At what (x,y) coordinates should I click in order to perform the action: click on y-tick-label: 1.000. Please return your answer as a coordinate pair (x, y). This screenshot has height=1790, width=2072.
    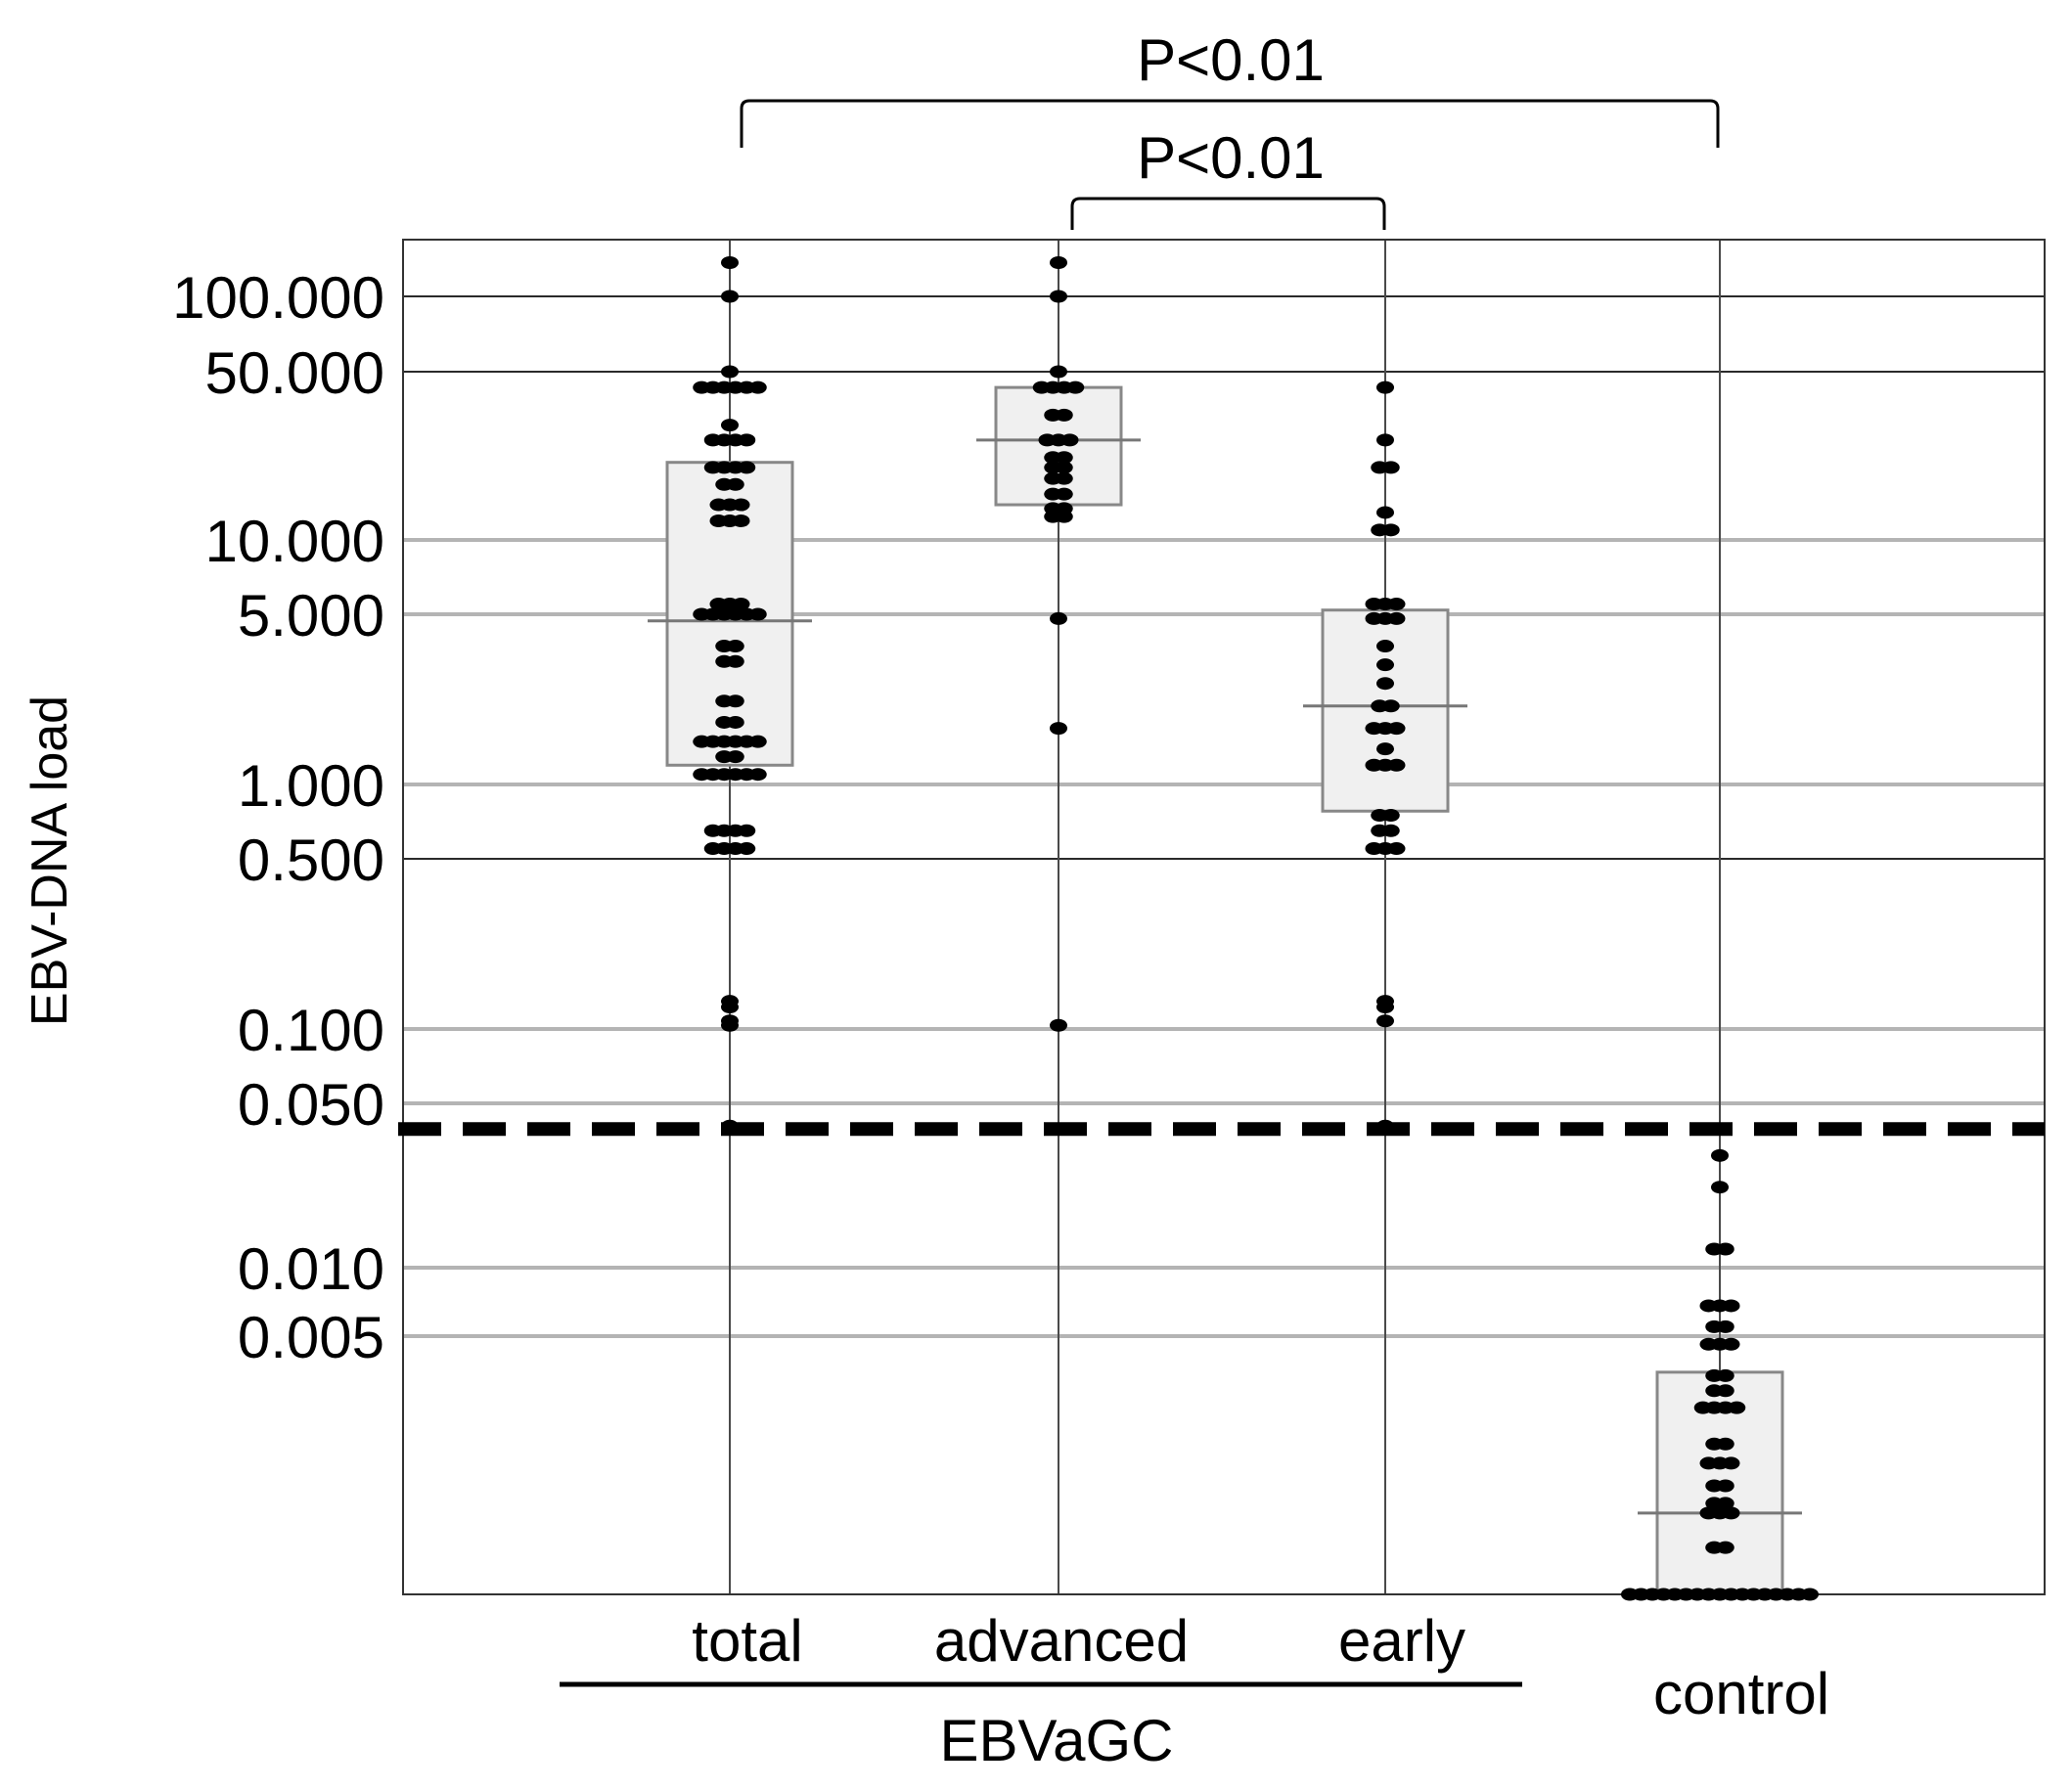
    Looking at the image, I should click on (311, 786).